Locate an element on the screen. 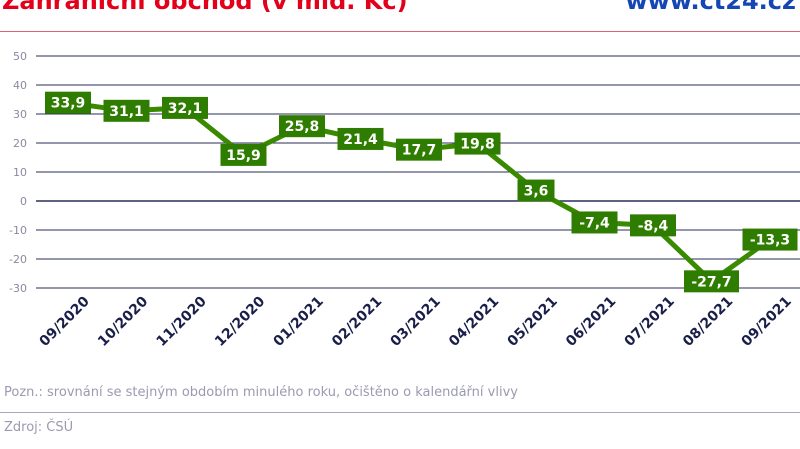  data-label: -13,3 is located at coordinates (770, 241).